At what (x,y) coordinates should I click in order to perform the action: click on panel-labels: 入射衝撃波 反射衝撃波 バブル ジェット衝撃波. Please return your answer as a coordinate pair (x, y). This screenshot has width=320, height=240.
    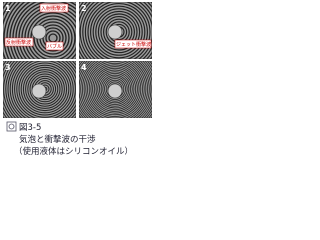
    Looking at the image, I should click on (78, 27).